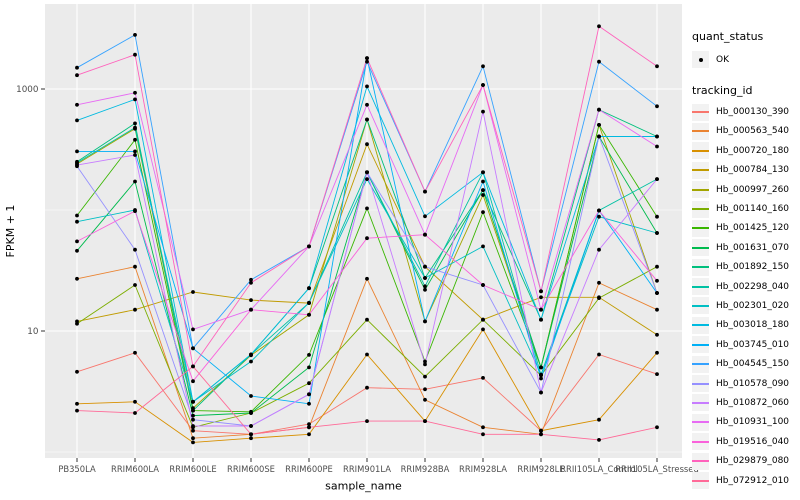  Describe the element at coordinates (753, 131) in the screenshot. I see `legend-item-label: Hb_000563_540` at that location.